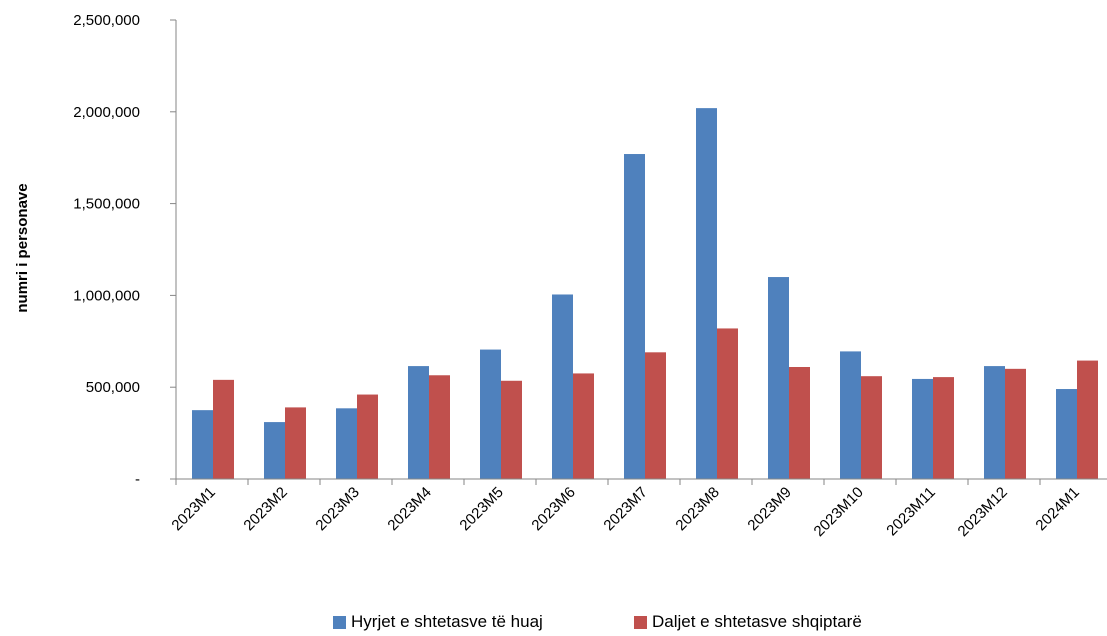 This screenshot has width=1107, height=636. What do you see at coordinates (697, 509) in the screenshot?
I see `x-tick-label: 2023M8` at bounding box center [697, 509].